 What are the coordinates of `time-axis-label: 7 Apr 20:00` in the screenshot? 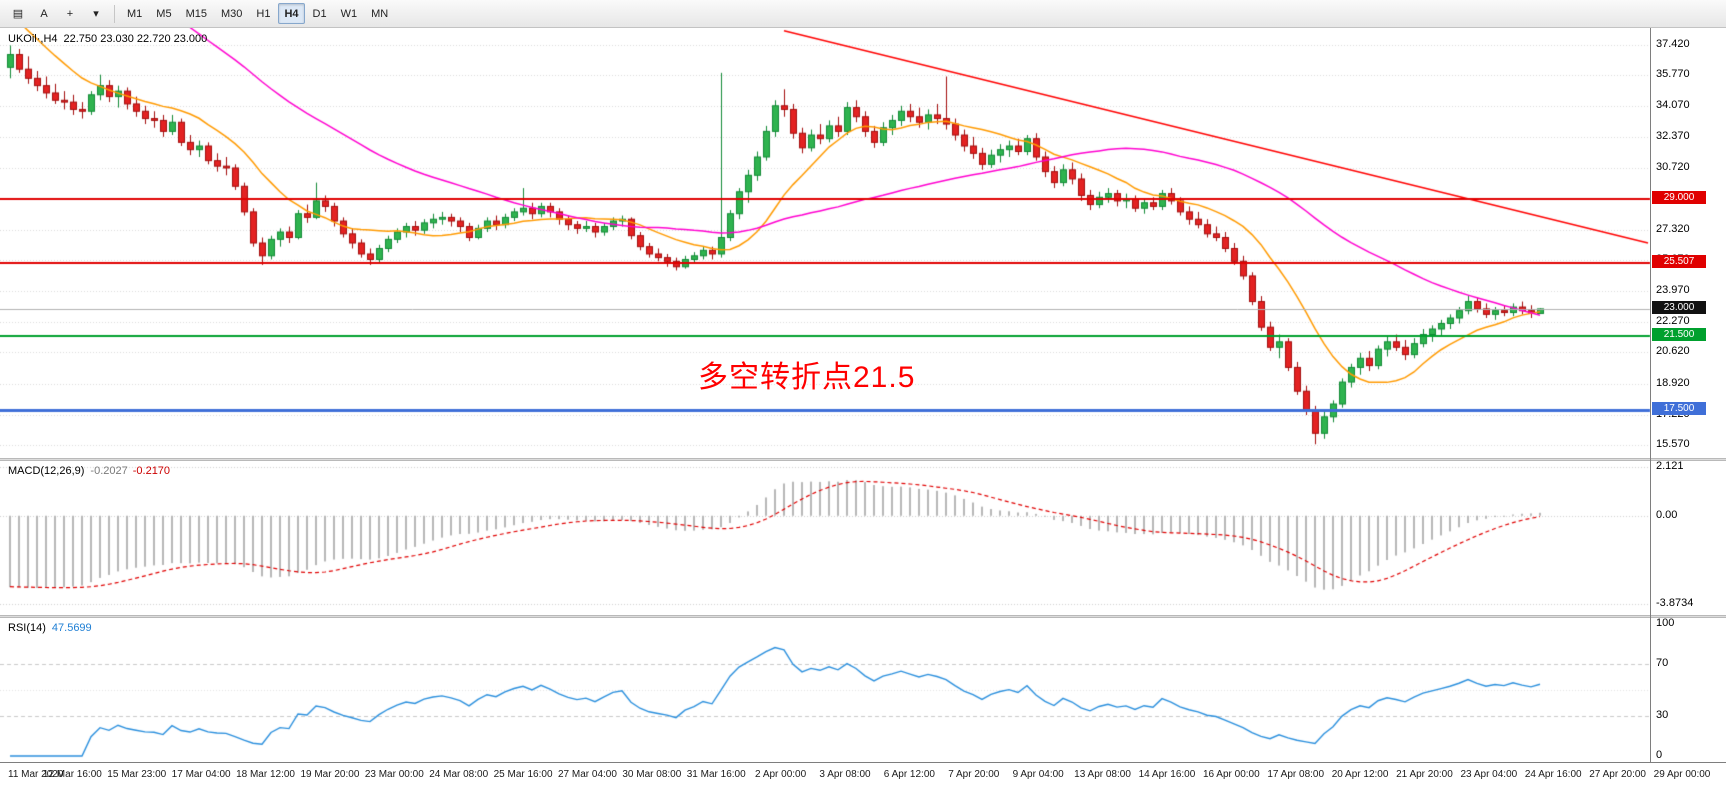 It's located at (974, 774).